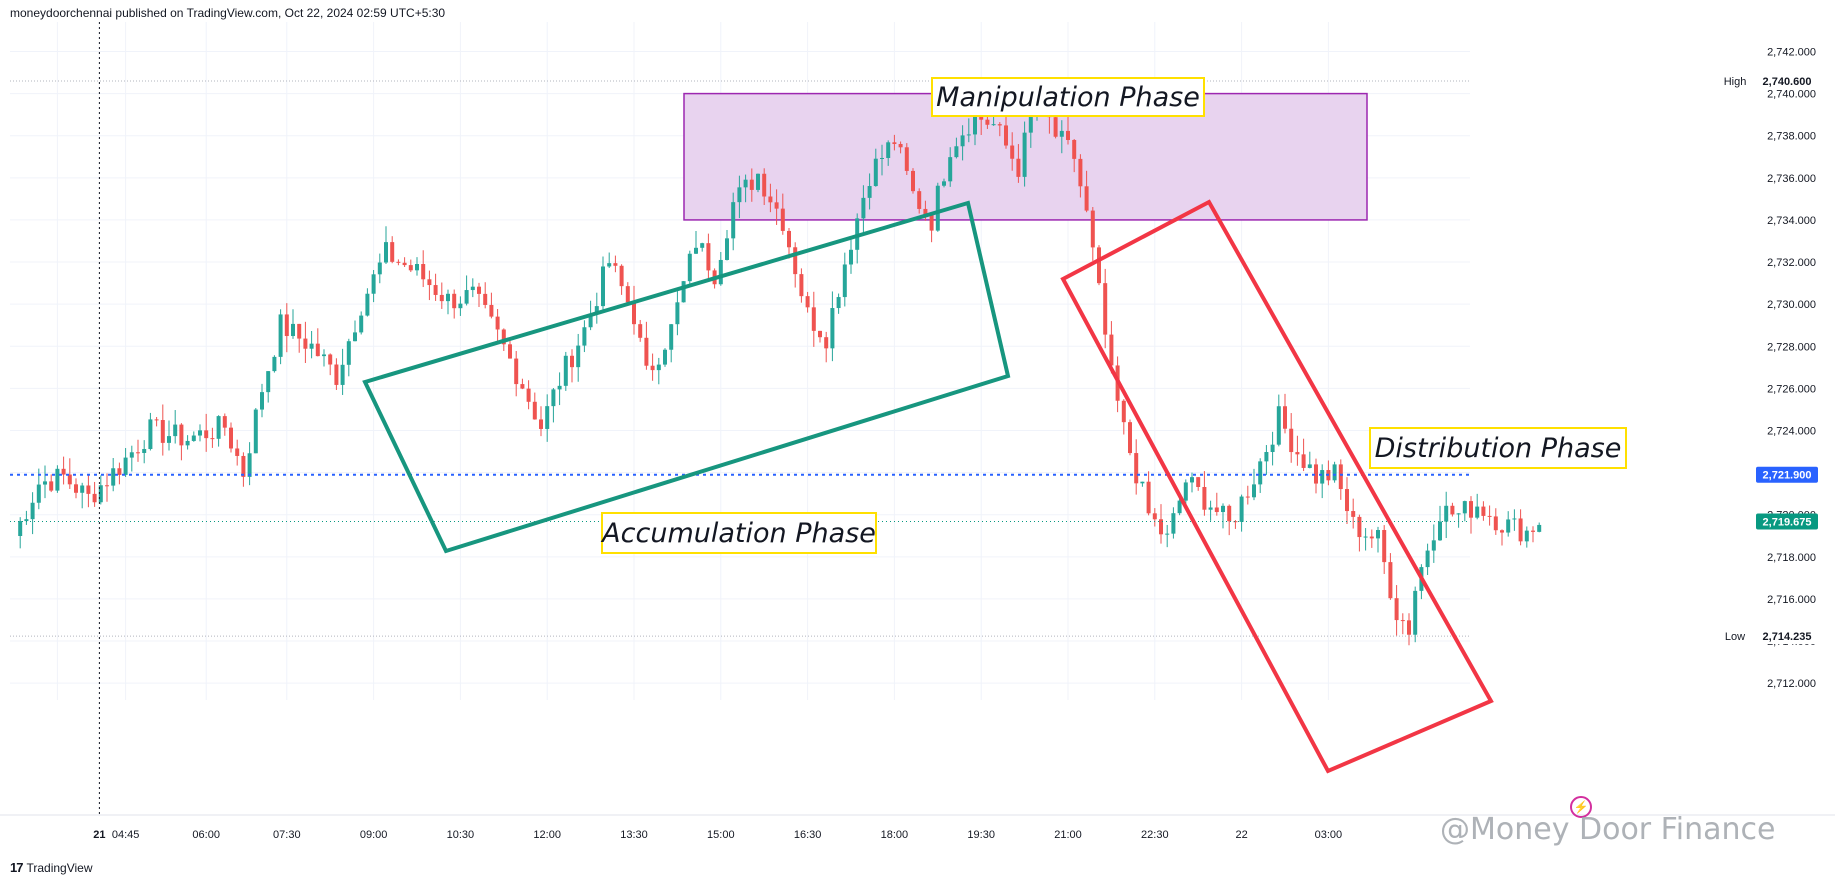 This screenshot has height=883, width=1835. Describe the element at coordinates (1581, 807) in the screenshot. I see `lightning-icon: ⚡` at that location.